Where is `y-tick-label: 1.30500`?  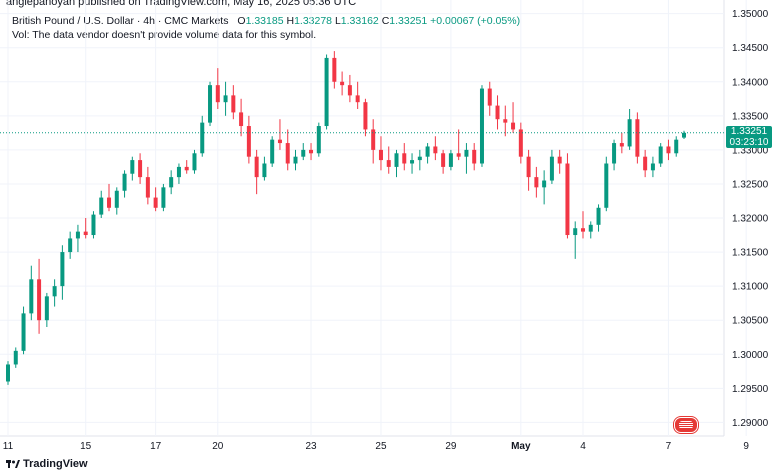 y-tick-label: 1.30500 is located at coordinates (750, 321).